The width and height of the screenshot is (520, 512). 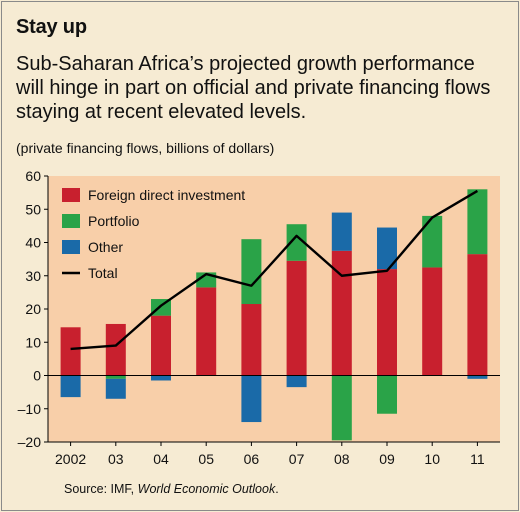 What do you see at coordinates (70, 459) in the screenshot?
I see `x-tick-label: 2002` at bounding box center [70, 459].